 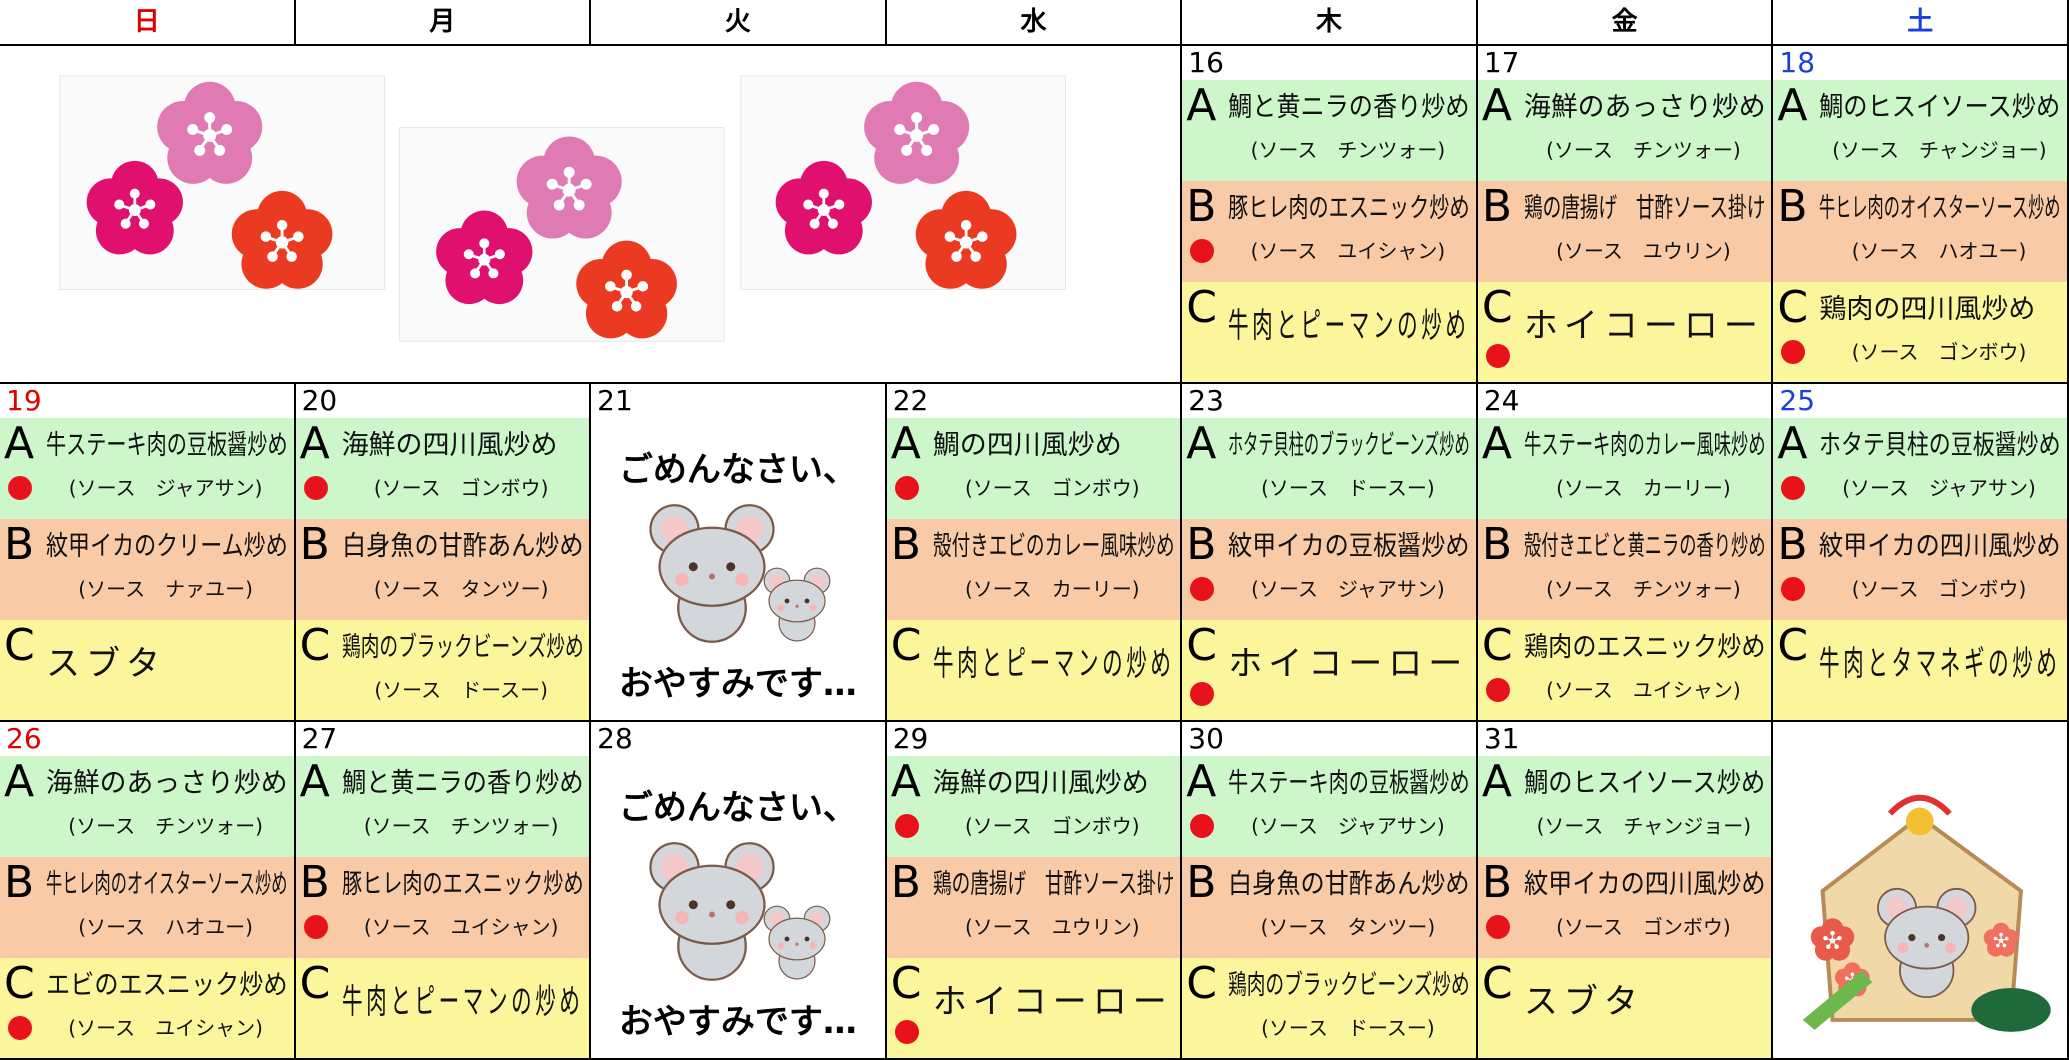 I want to click on date: 22, so click(x=910, y=400).